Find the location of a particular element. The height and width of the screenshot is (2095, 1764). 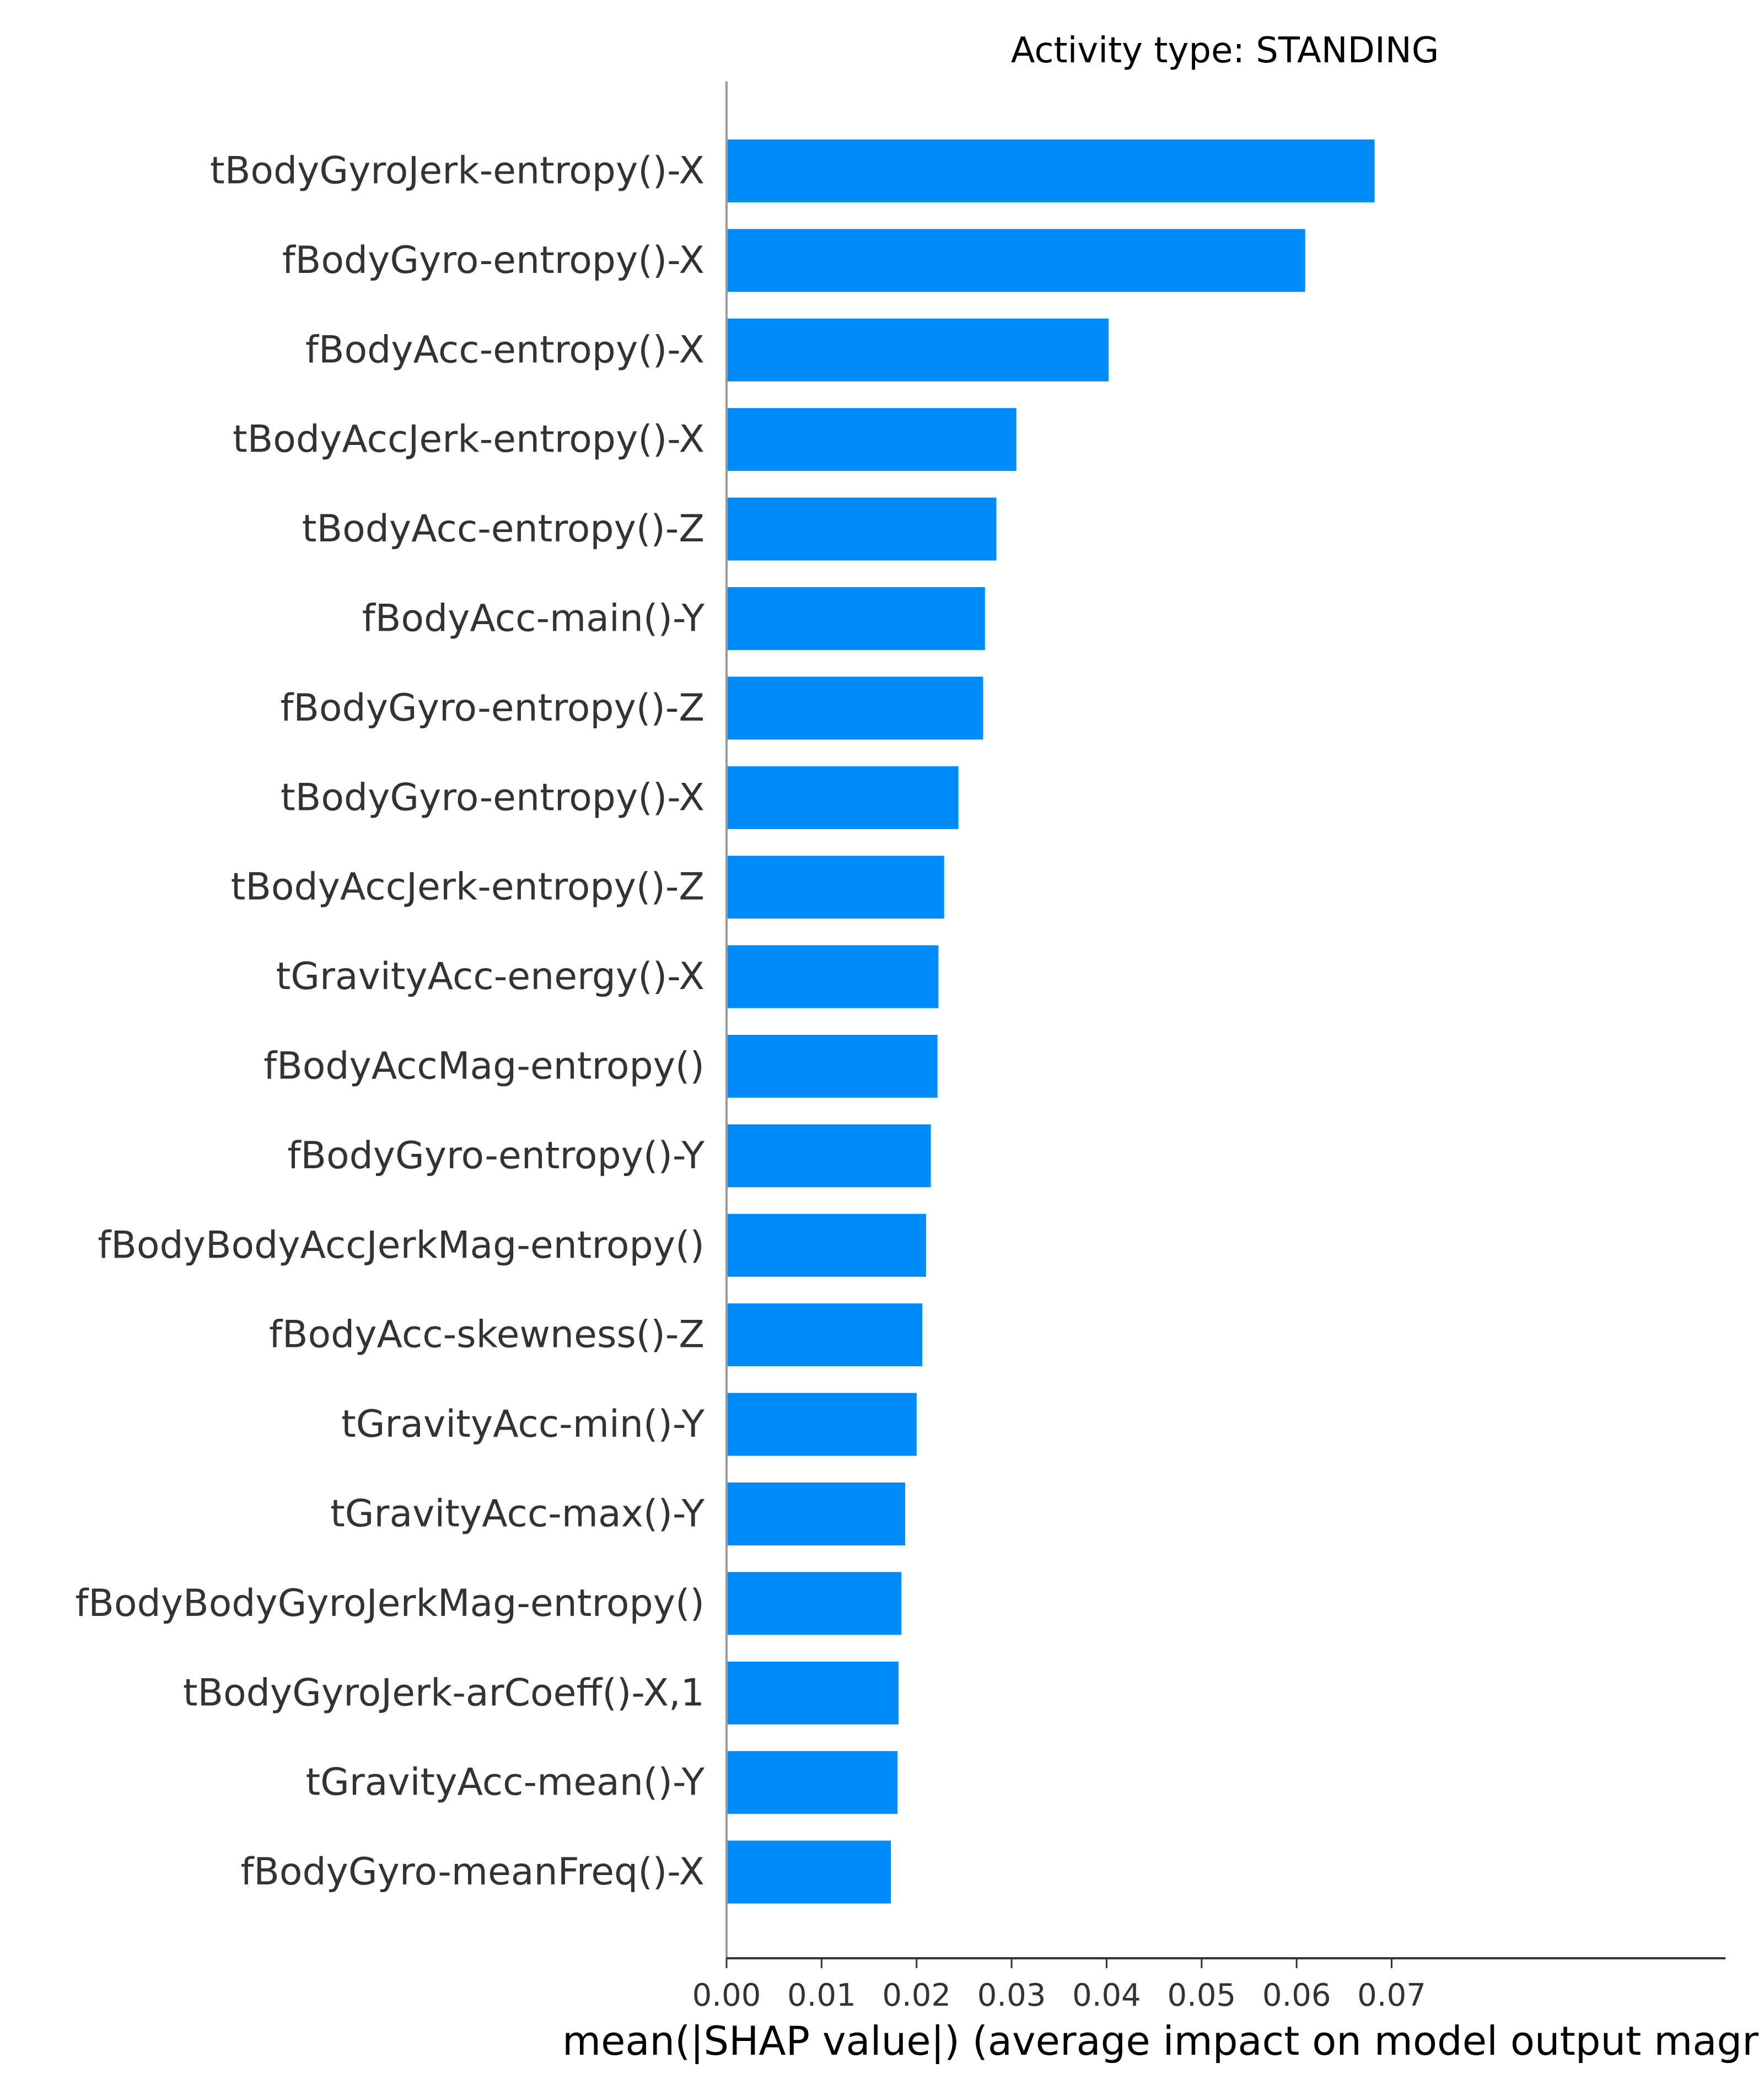

category-label: tBodyGyro-entropy()-X is located at coordinates (492, 797).